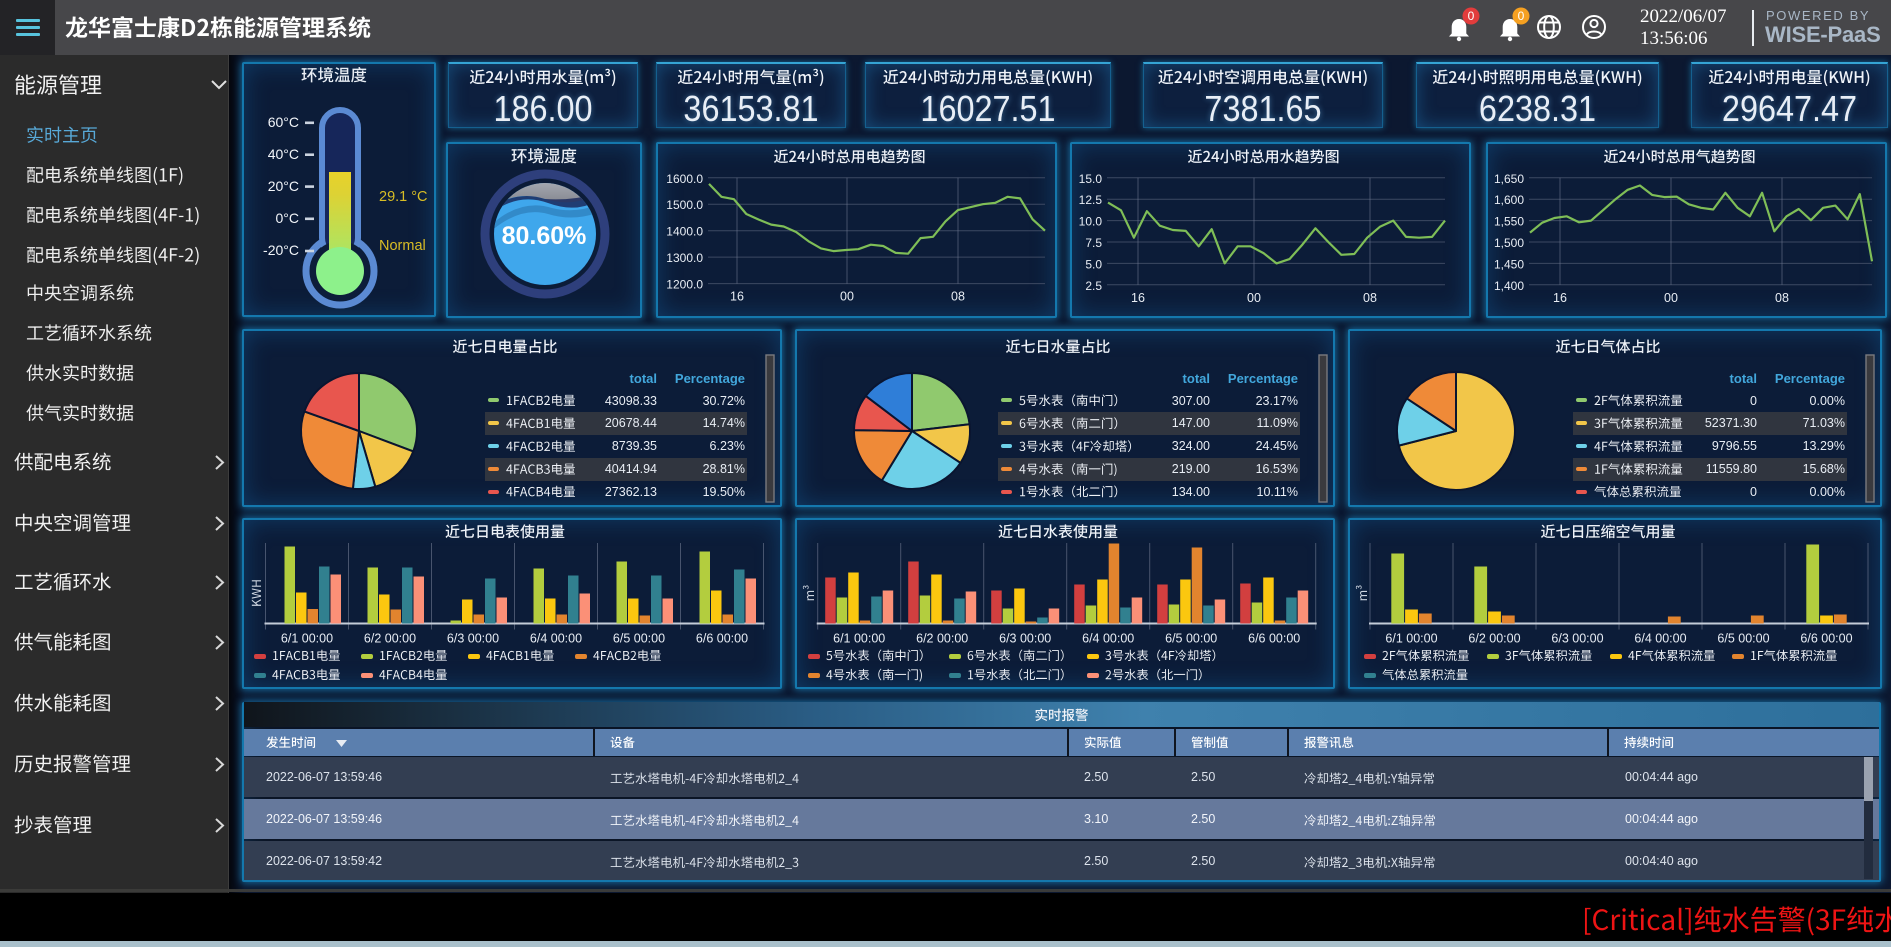 The height and width of the screenshot is (947, 1891). What do you see at coordinates (1091, 222) in the screenshot?
I see `svg-text: 10.0` at bounding box center [1091, 222].